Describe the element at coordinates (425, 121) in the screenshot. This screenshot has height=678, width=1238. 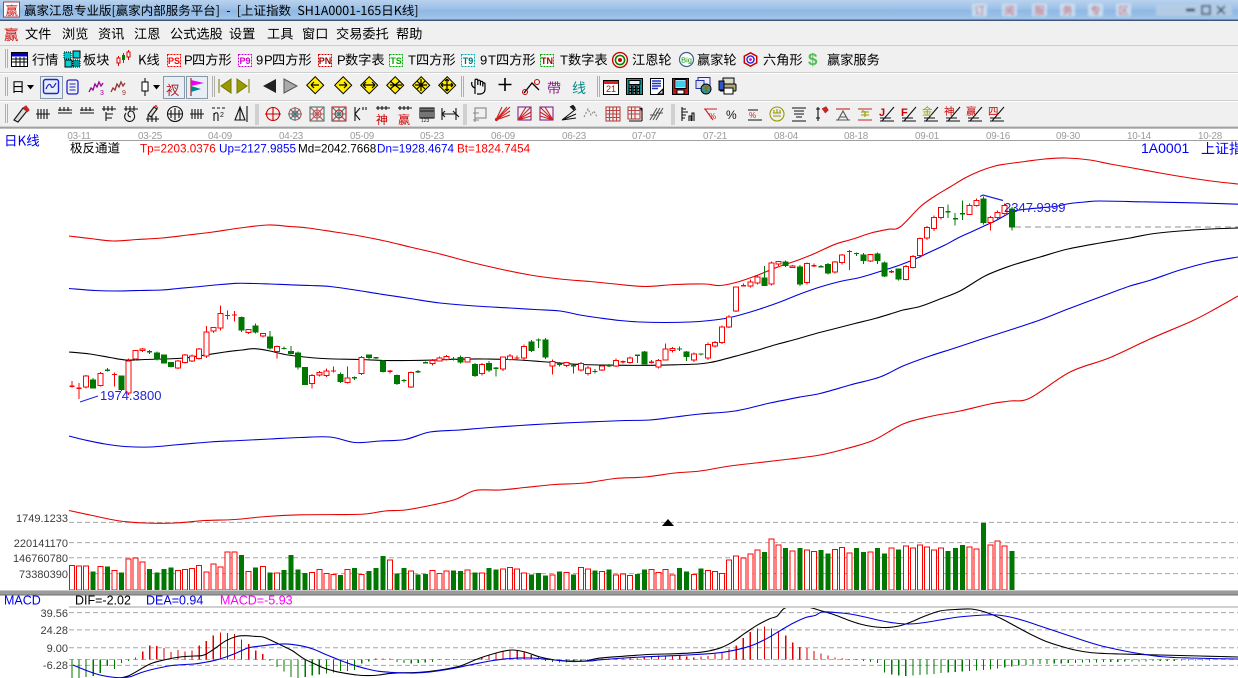
I see `svg-text: 123` at that location.